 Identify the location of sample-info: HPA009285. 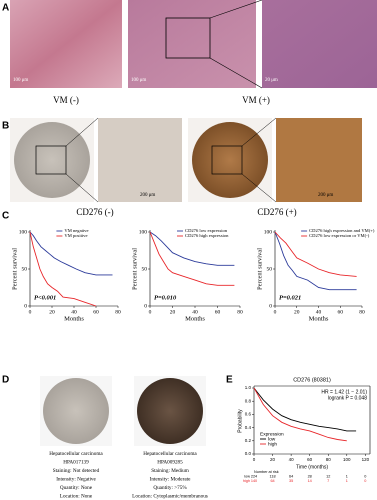
(170, 463).